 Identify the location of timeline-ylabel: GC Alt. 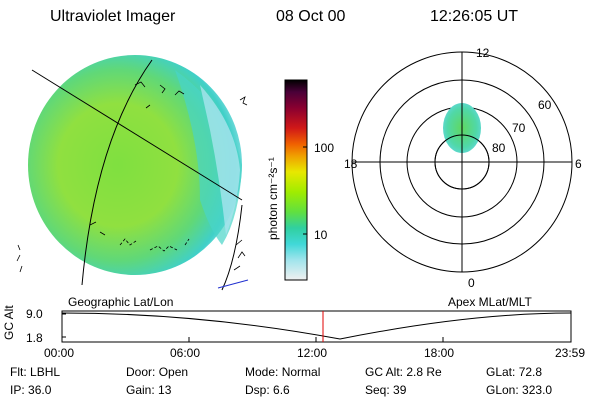
(9, 322).